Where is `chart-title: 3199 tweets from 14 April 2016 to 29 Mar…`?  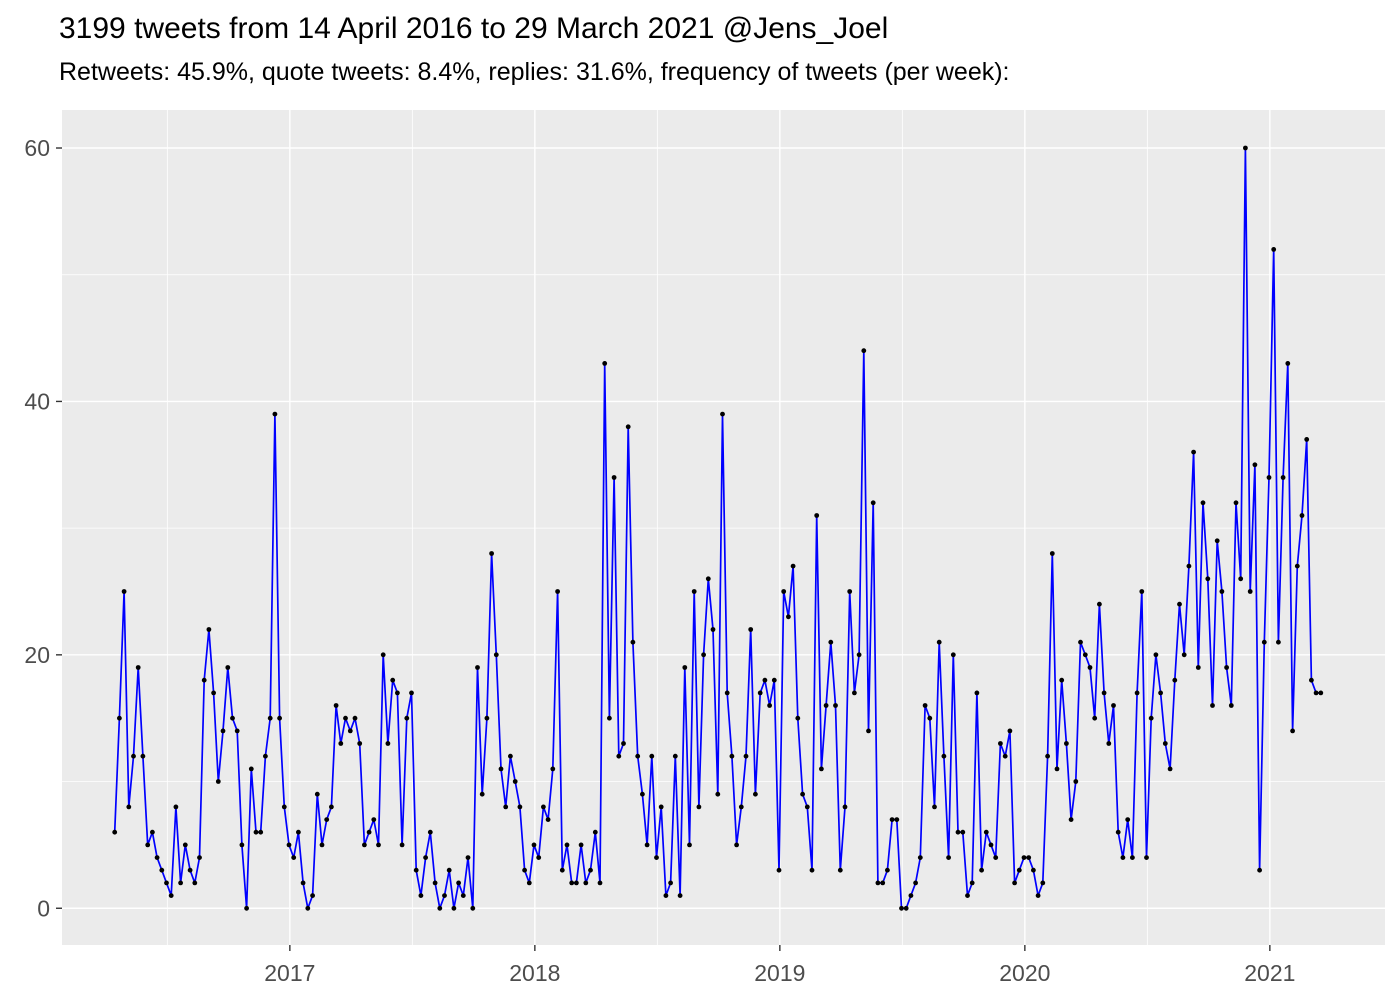
chart-title: 3199 tweets from 14 April 2016 to 29 Mar… is located at coordinates (474, 28).